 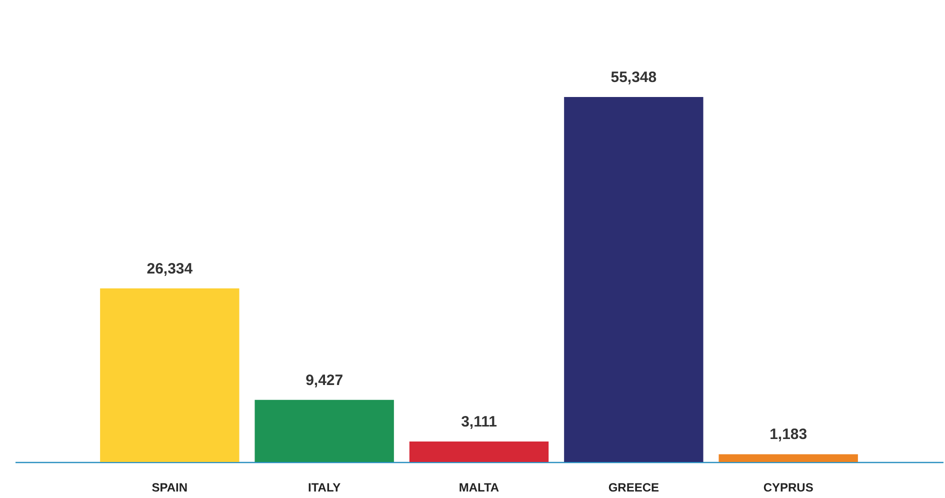 What do you see at coordinates (170, 487) in the screenshot?
I see `x-tick-label: SPAIN` at bounding box center [170, 487].